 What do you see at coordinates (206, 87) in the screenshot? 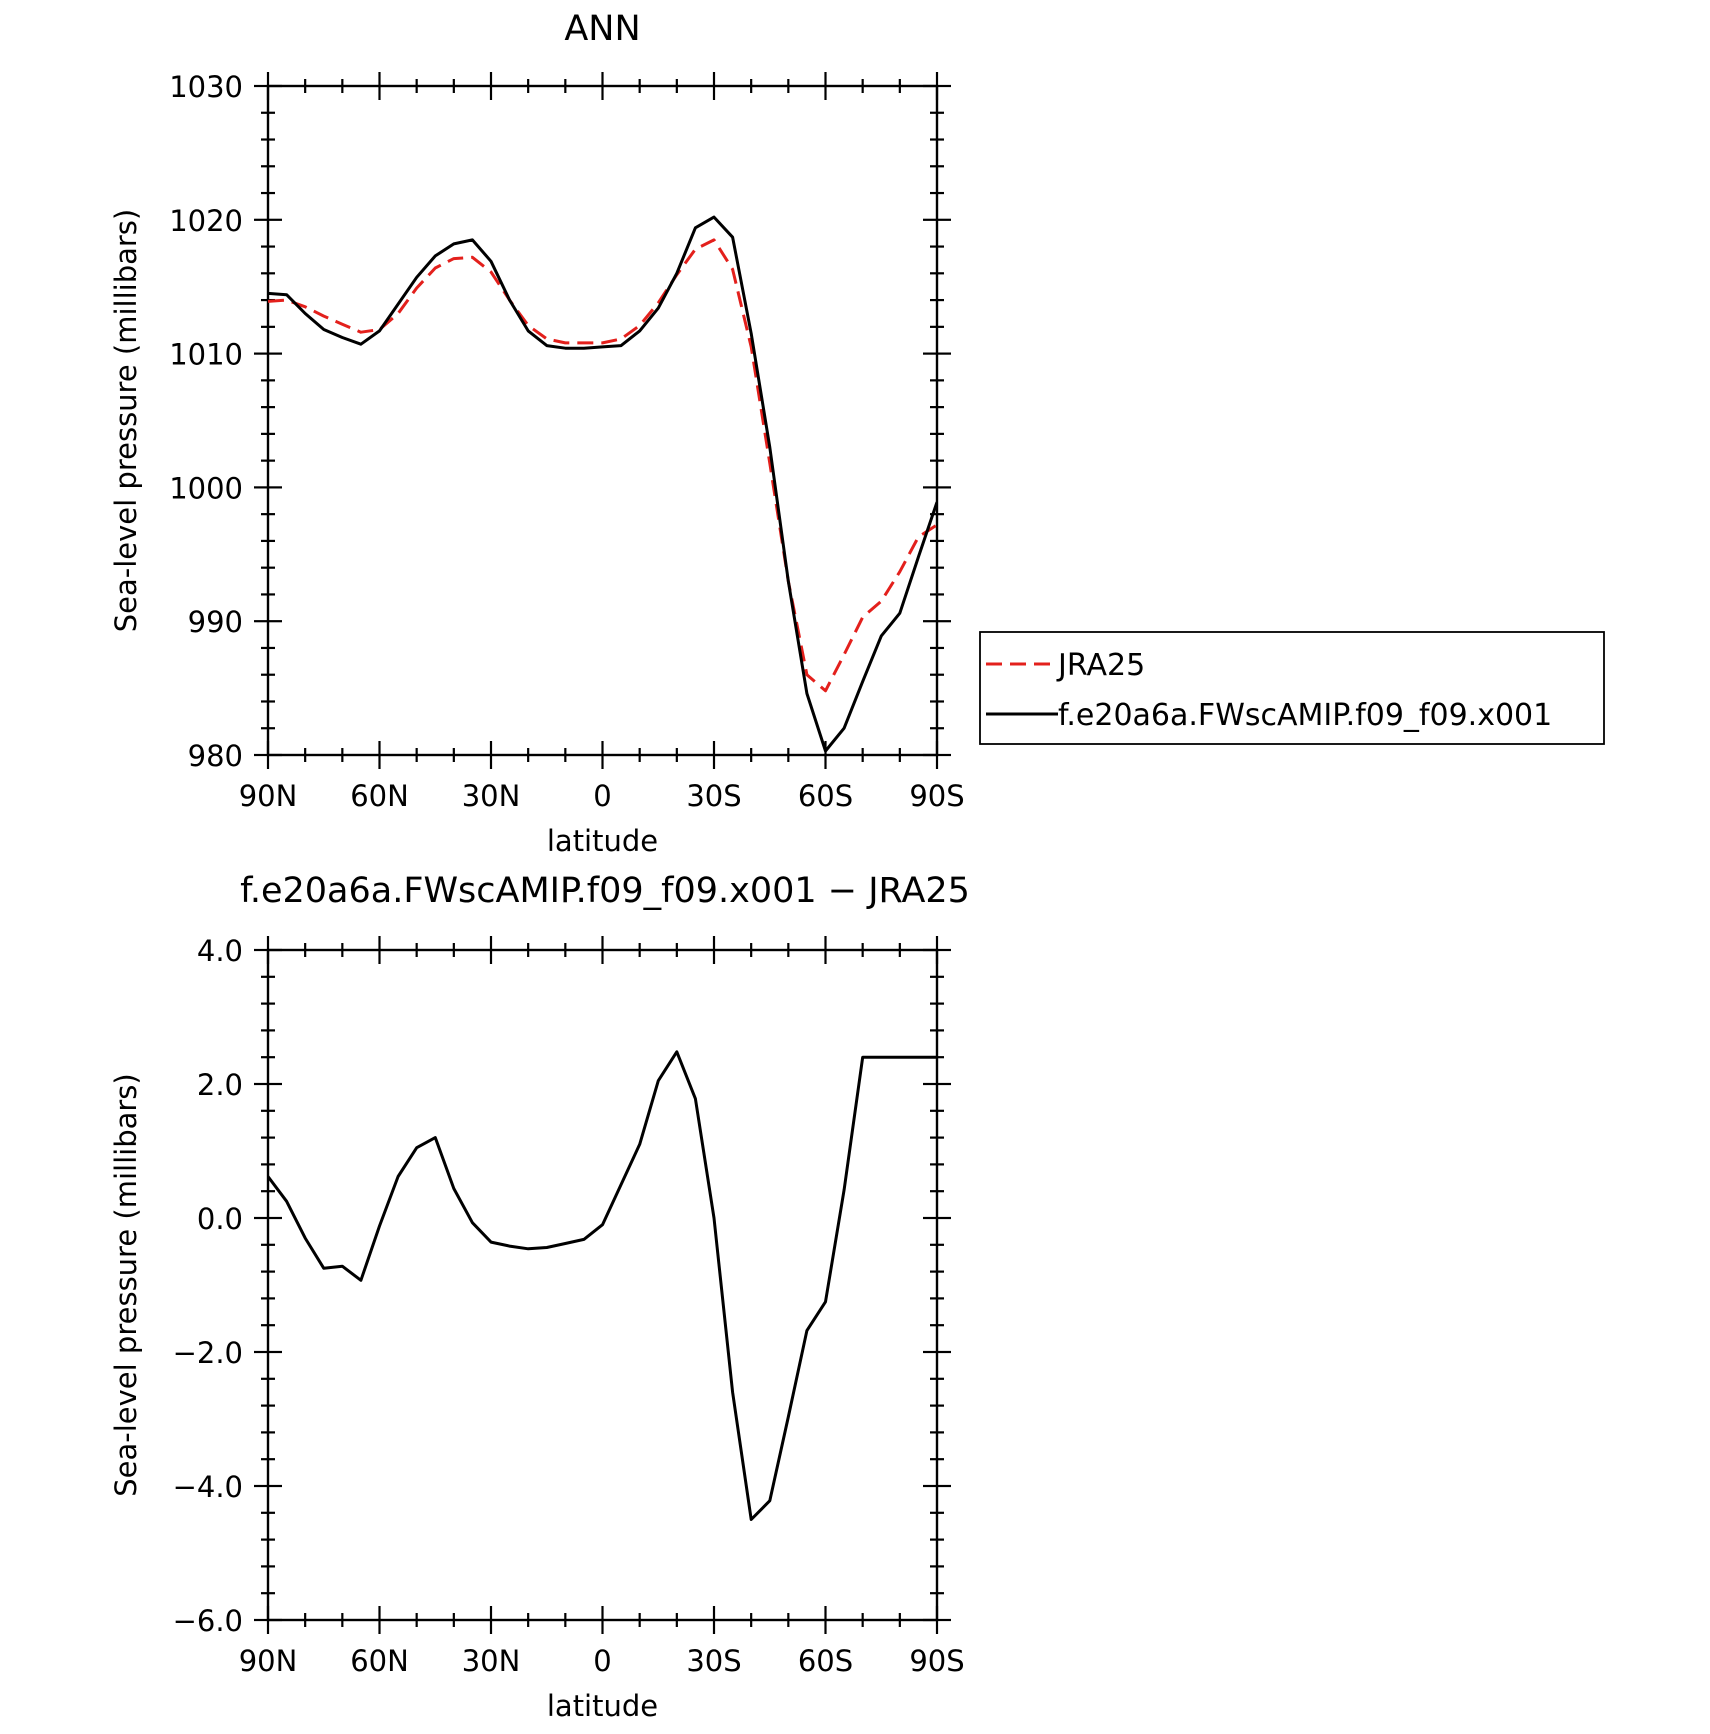
I see `y-tick-label: 1030` at bounding box center [206, 87].